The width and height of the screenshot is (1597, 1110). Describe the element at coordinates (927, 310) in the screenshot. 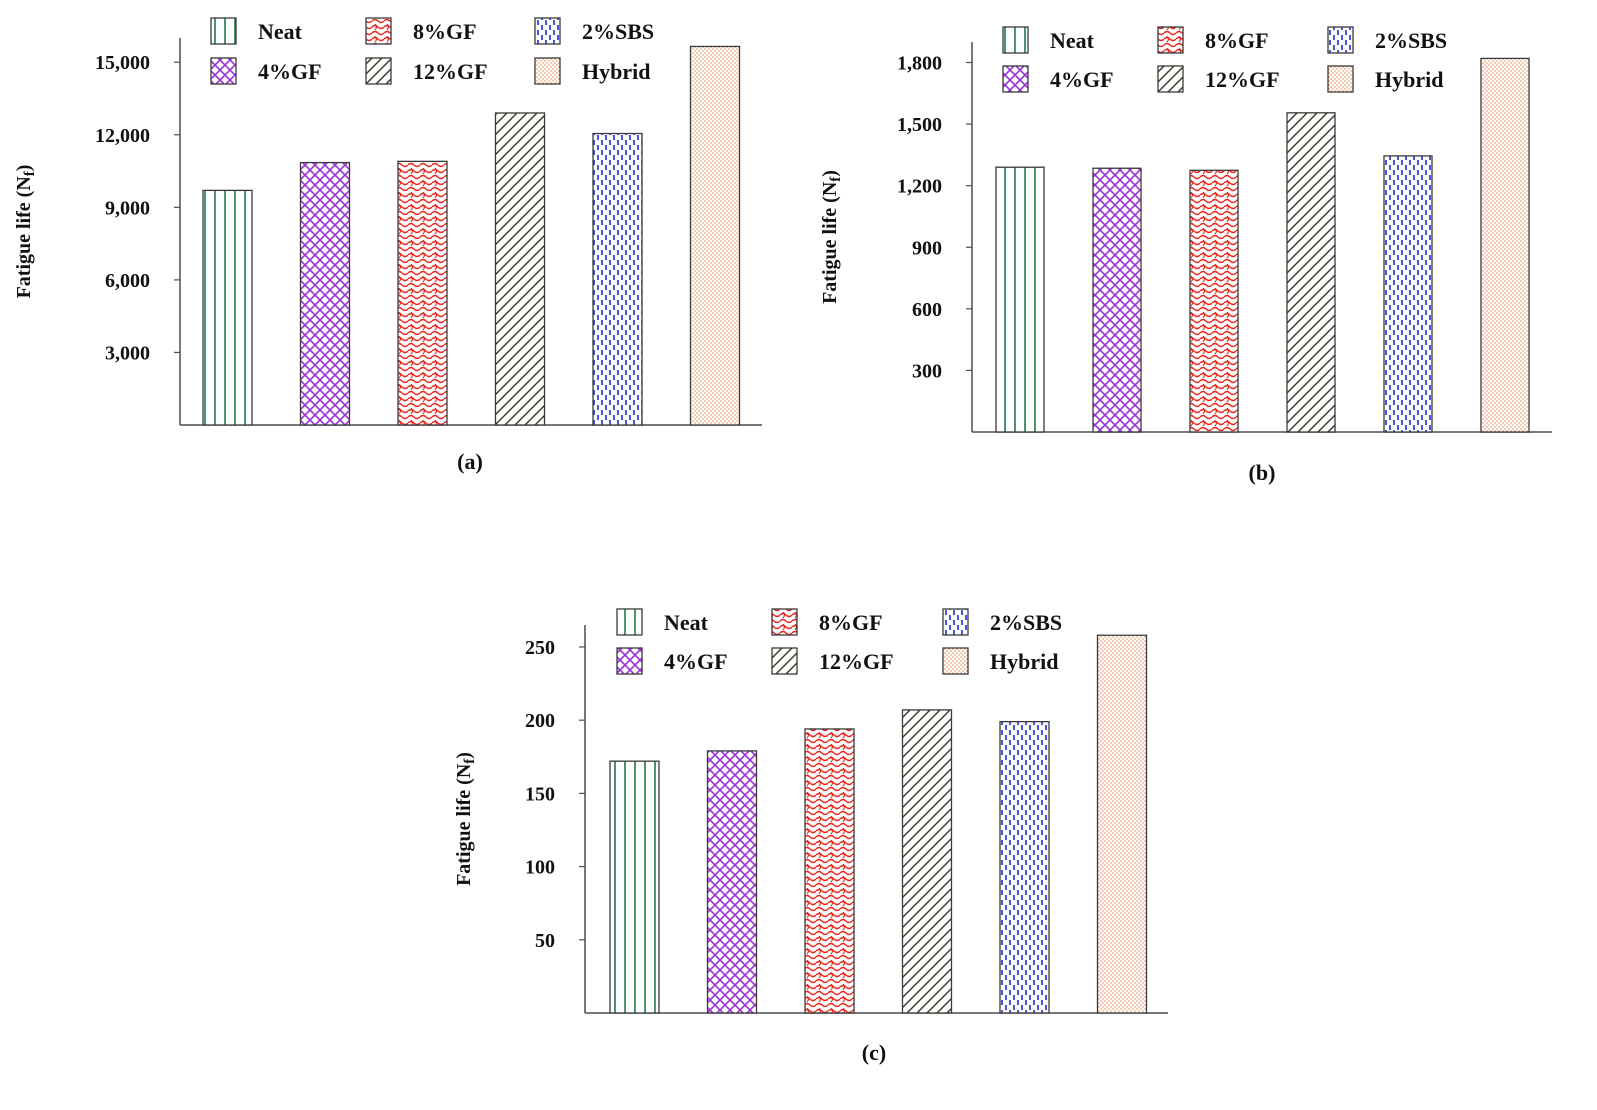

I see `y-tick-label: 600` at that location.